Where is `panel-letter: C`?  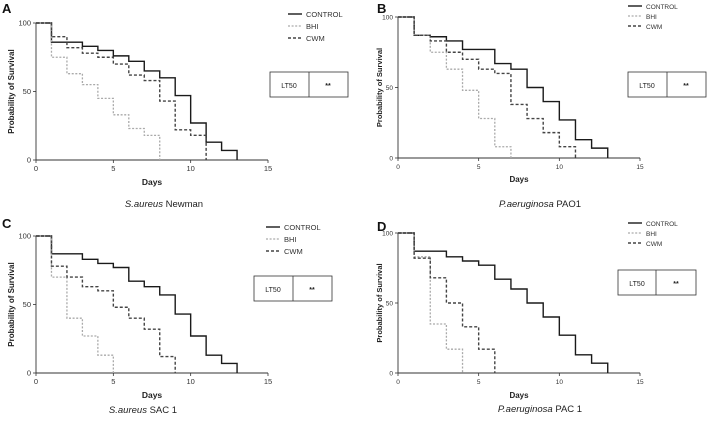 panel-letter: C is located at coordinates (7, 223).